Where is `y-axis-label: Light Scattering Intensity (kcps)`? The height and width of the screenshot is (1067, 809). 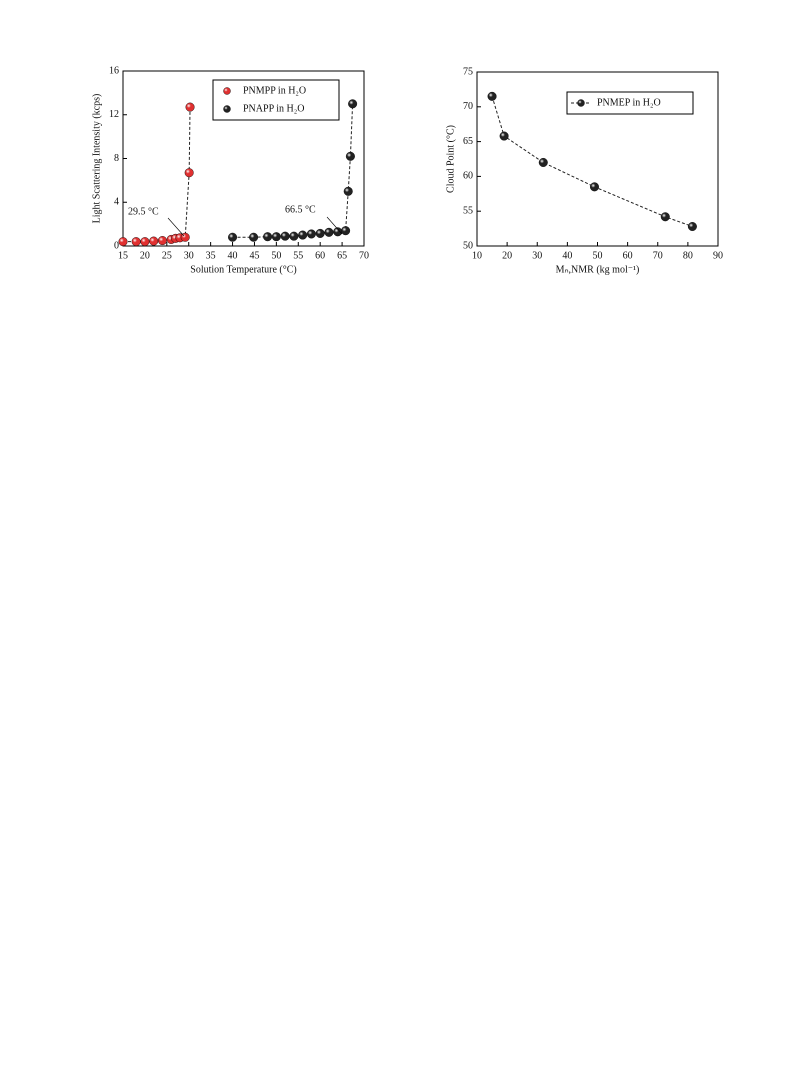
y-axis-label: Light Scattering Intensity (kcps) is located at coordinates (96, 159).